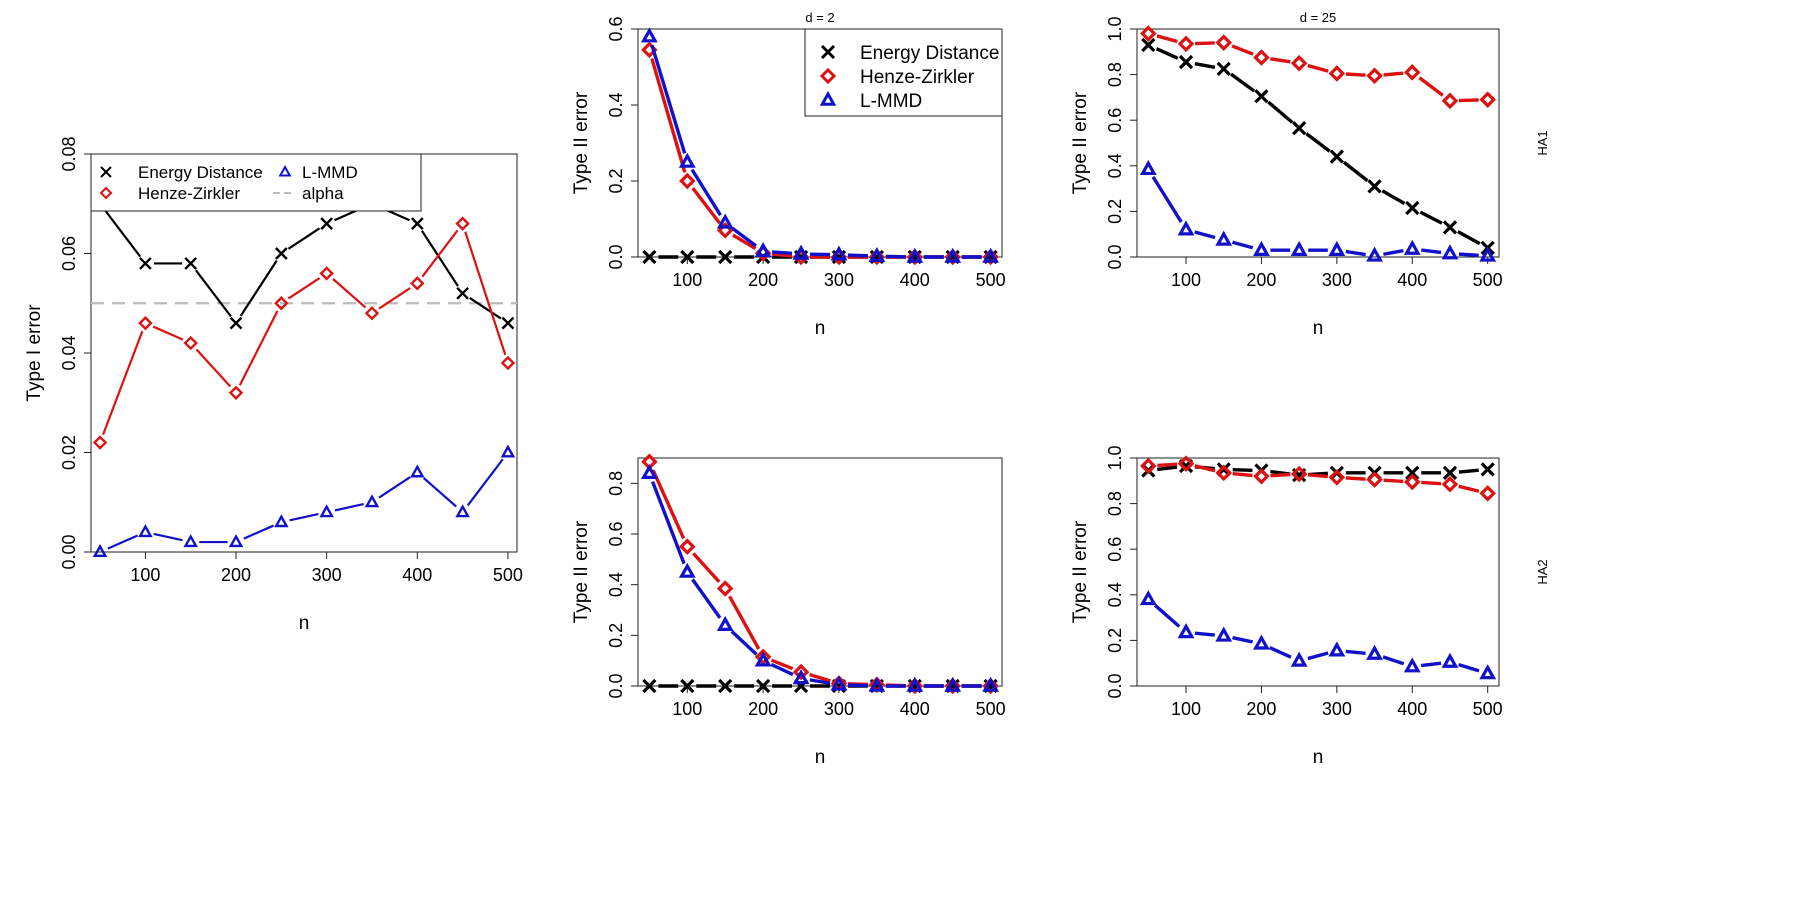 The height and width of the screenshot is (918, 1807). What do you see at coordinates (106, 193) in the screenshot?
I see `legend-swatch` at bounding box center [106, 193].